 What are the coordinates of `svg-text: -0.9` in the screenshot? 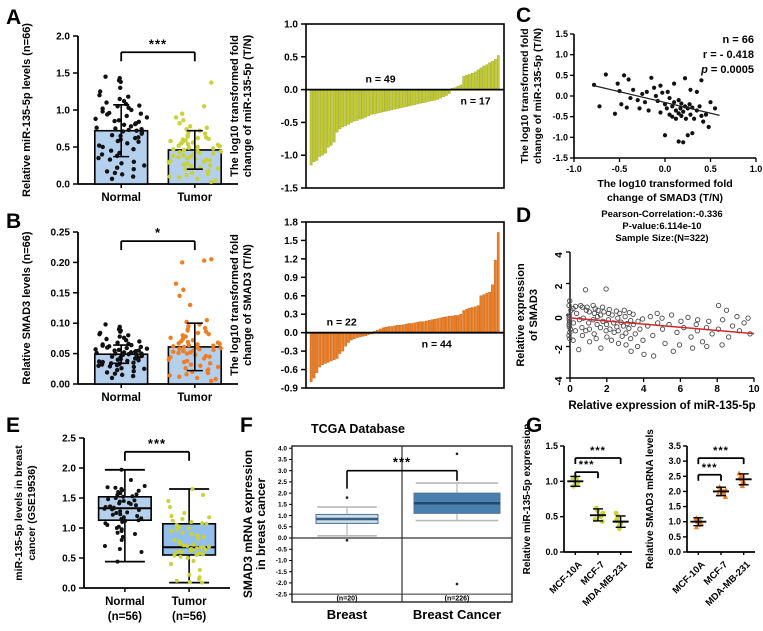 It's located at (290, 389).